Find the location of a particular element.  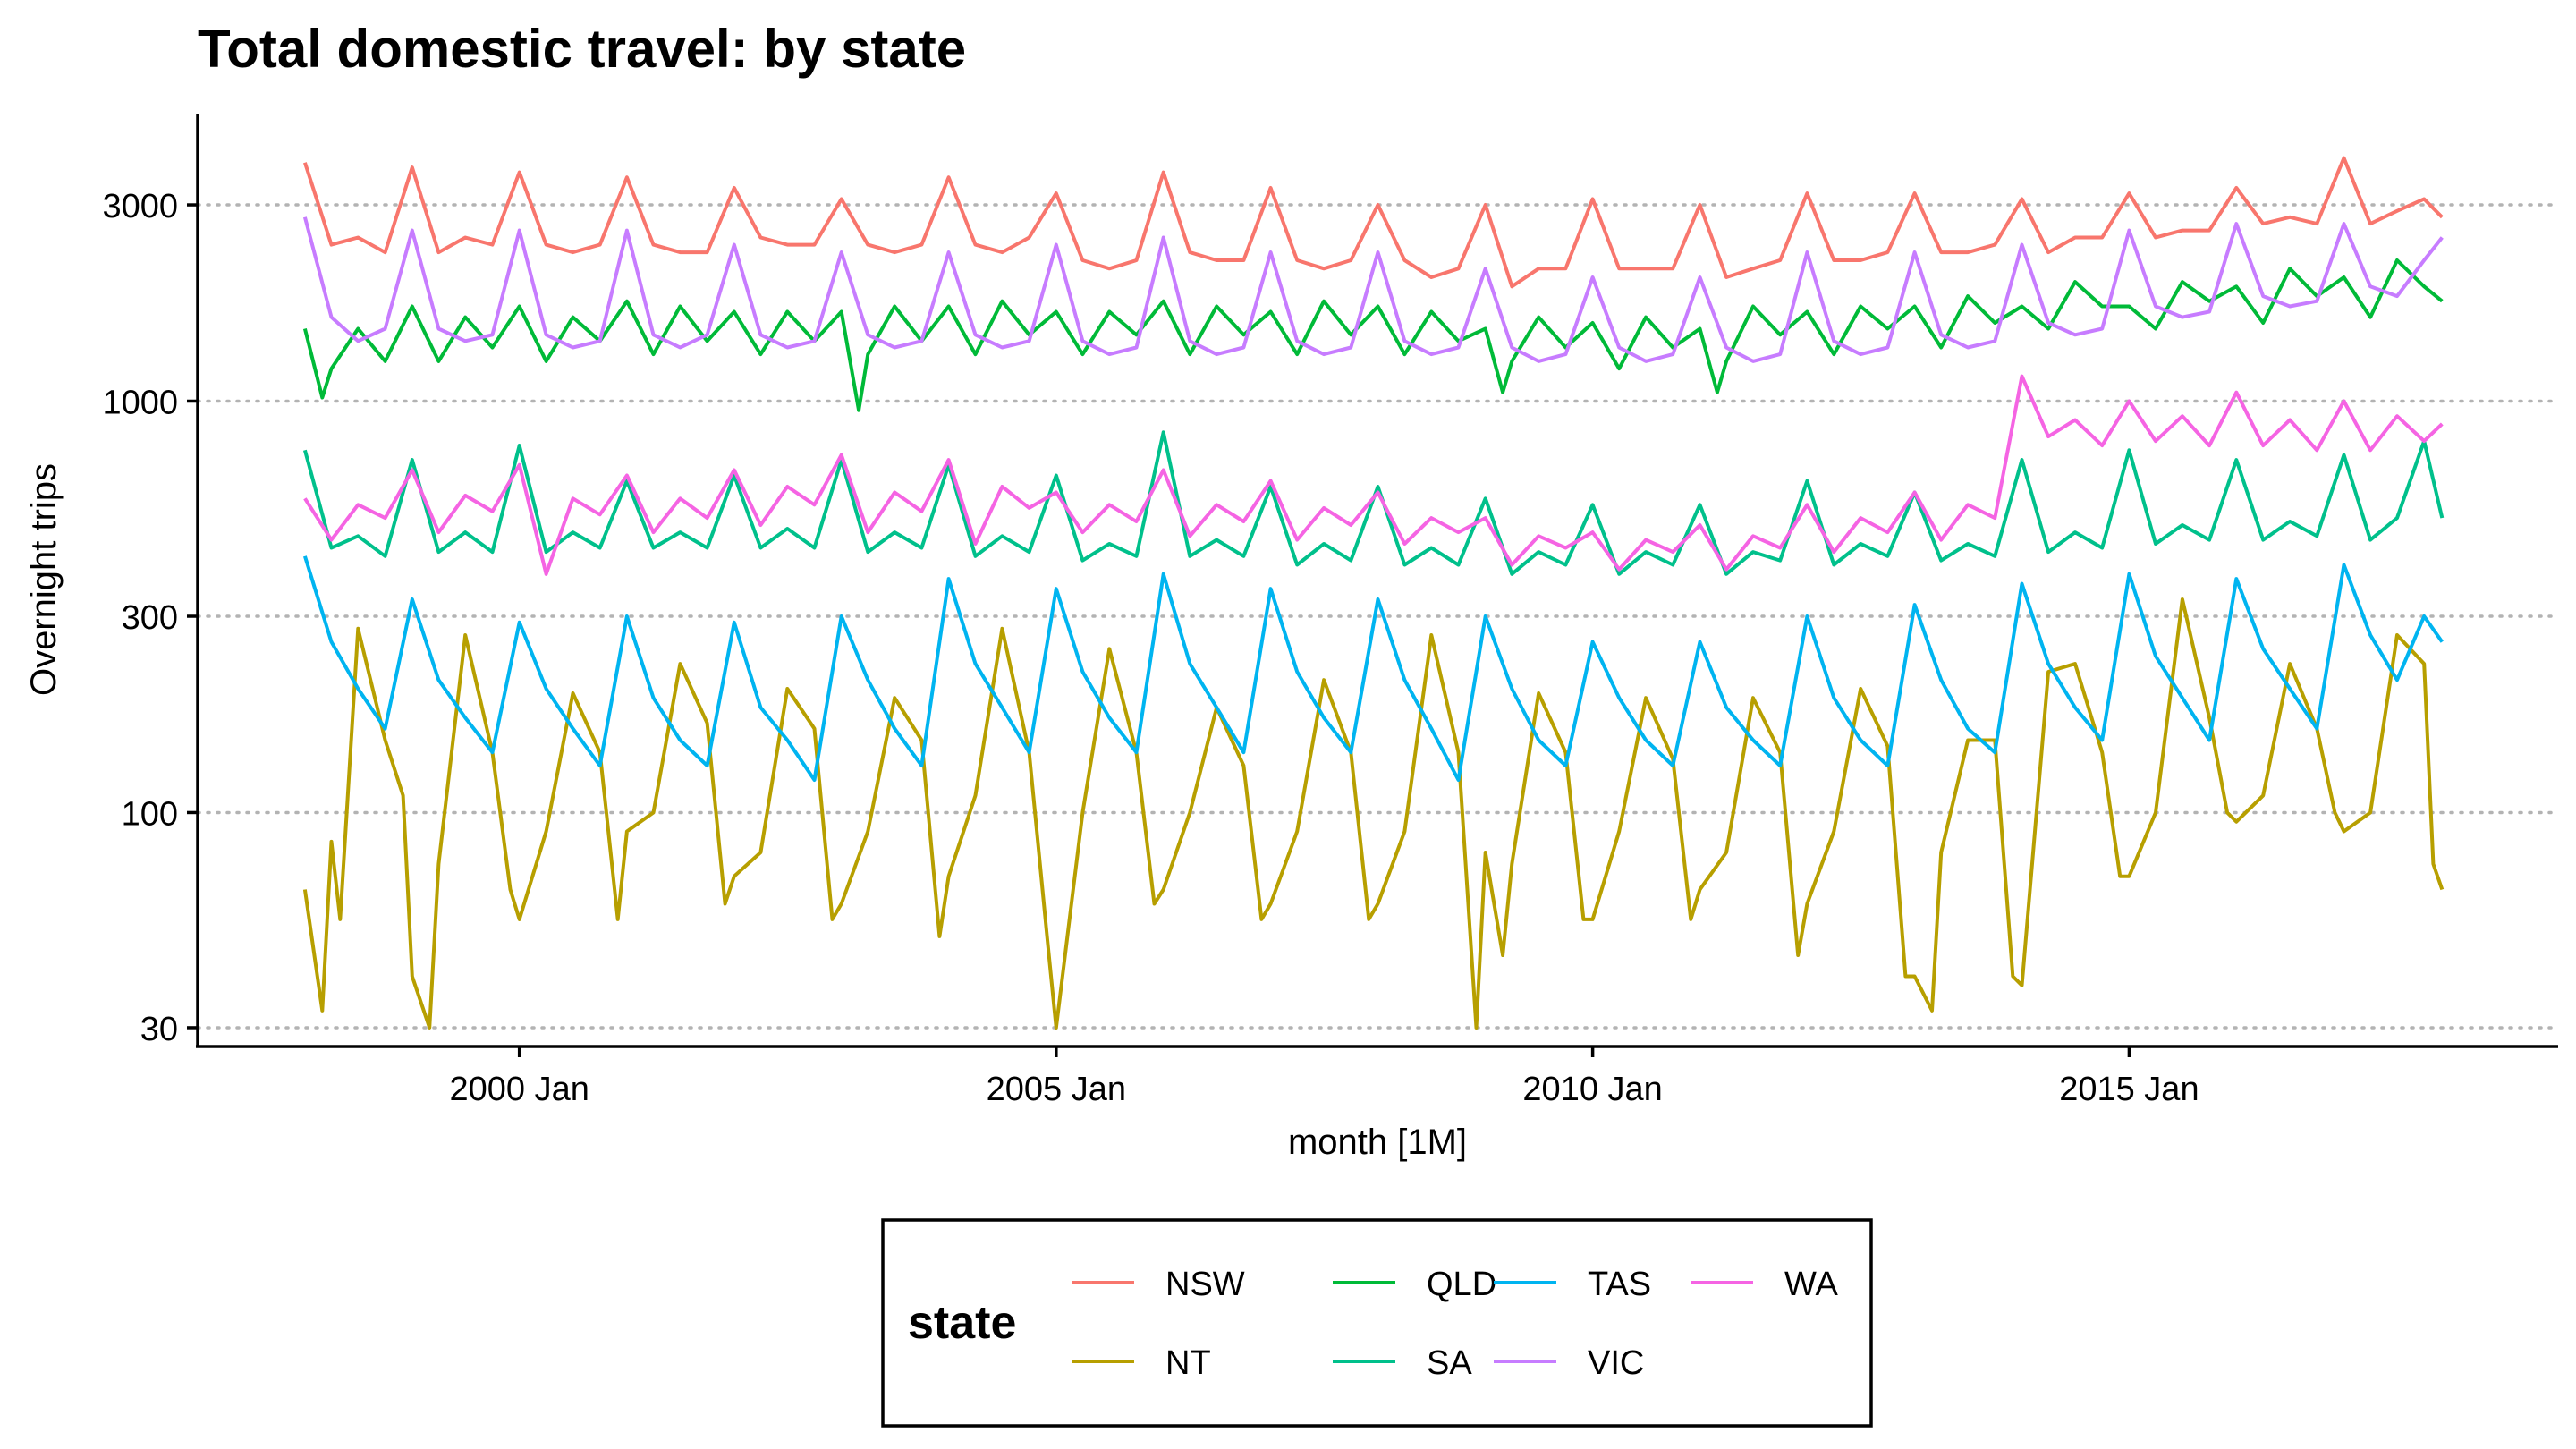

y-axis-label: Overnight trips is located at coordinates (44, 579).